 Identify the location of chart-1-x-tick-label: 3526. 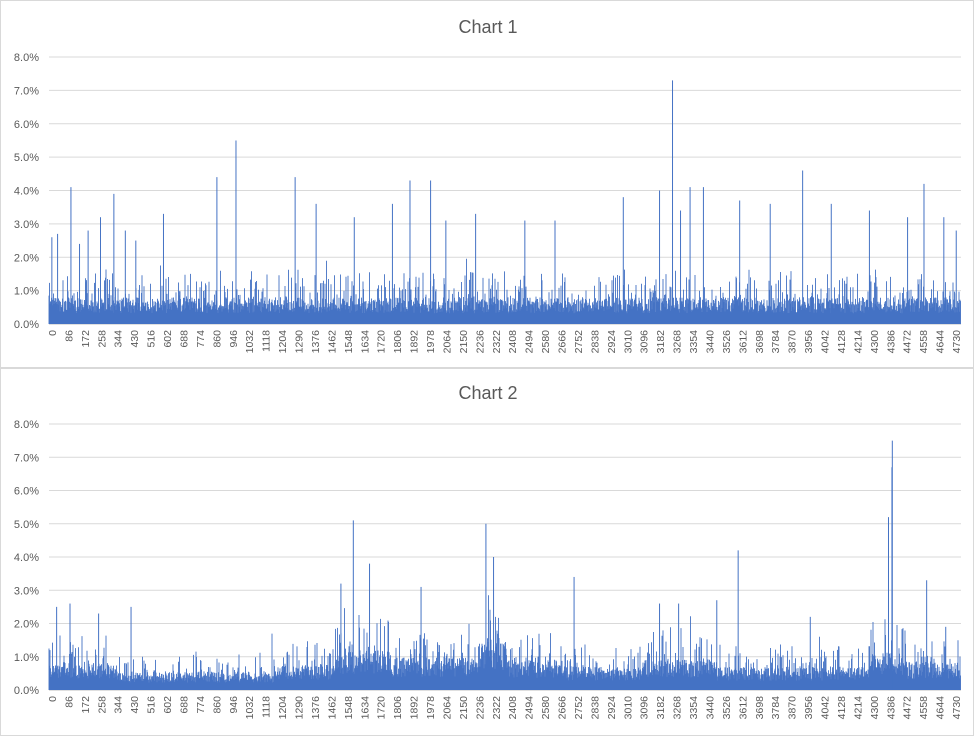
(727, 342).